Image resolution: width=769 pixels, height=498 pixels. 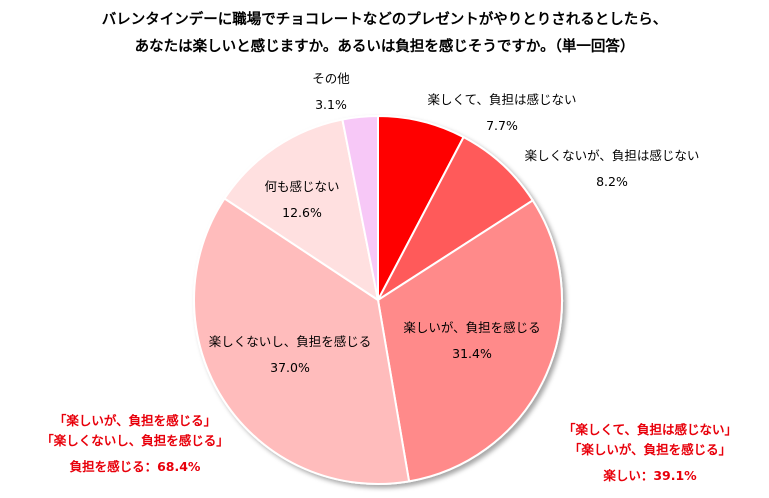 I want to click on summary-fun: 「楽しくて、負担は感じない」 「楽しいが、負担を感じる」 楽しい：39.1%, so click(x=650, y=453).